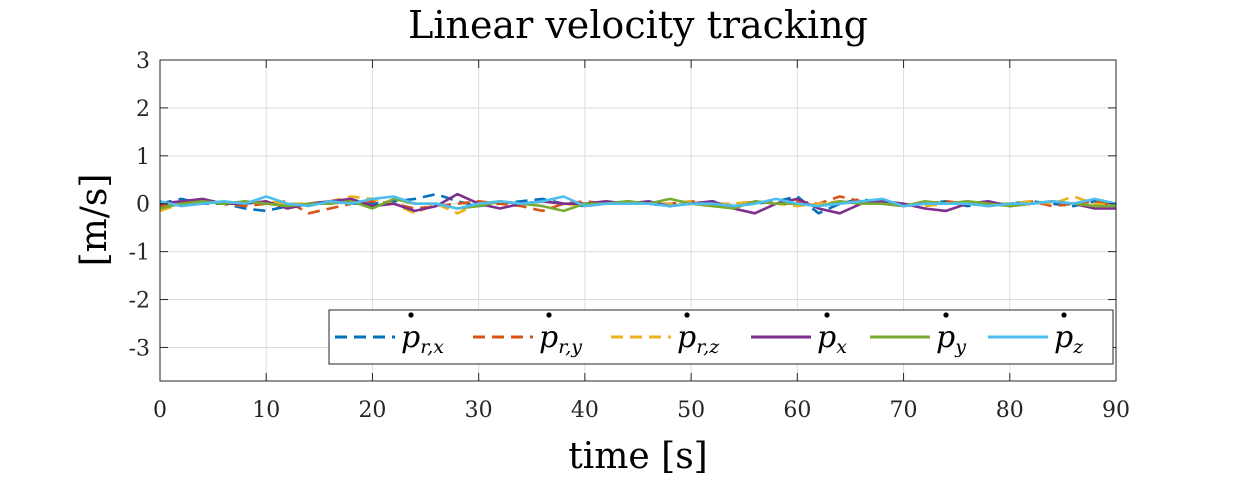 This screenshot has height=480, width=1234. Describe the element at coordinates (1116, 410) in the screenshot. I see `x-tick-label: 90` at that location.